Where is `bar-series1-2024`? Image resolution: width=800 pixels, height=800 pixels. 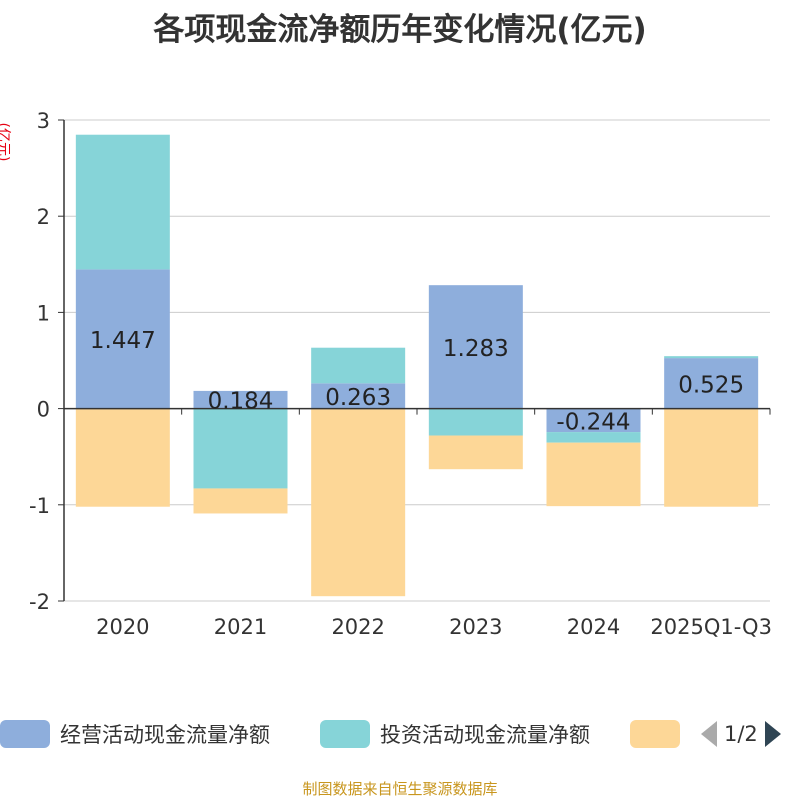
bar-series1-2024 is located at coordinates (593, 437).